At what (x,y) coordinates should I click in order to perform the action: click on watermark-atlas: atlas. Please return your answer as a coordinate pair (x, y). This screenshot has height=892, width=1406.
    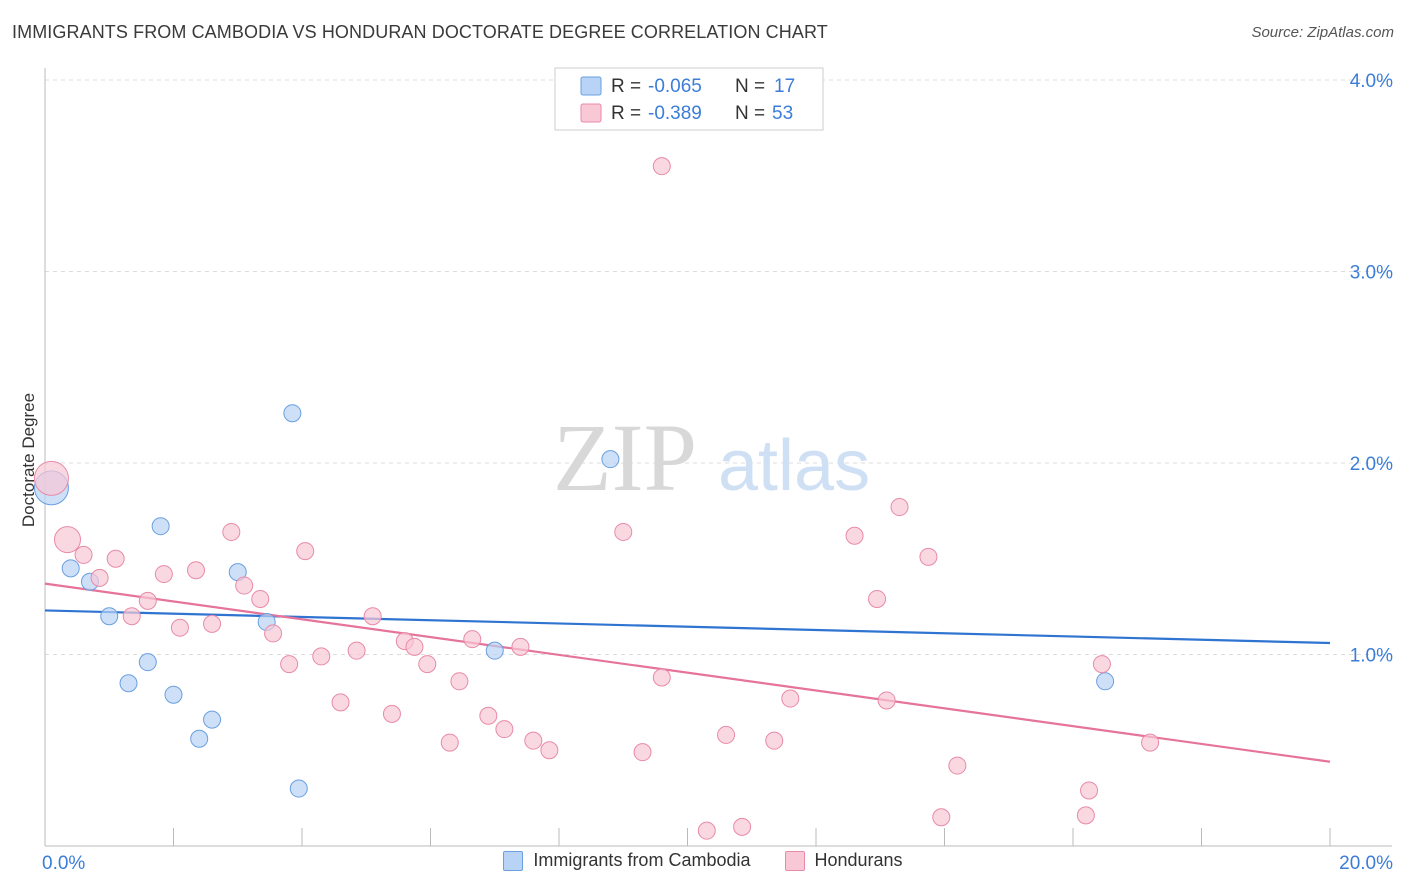
    Looking at the image, I should click on (794, 466).